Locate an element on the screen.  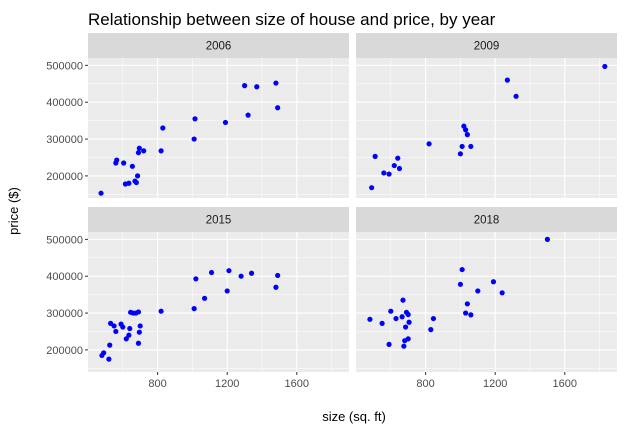
facet-strip-label: 2018 is located at coordinates (487, 221).